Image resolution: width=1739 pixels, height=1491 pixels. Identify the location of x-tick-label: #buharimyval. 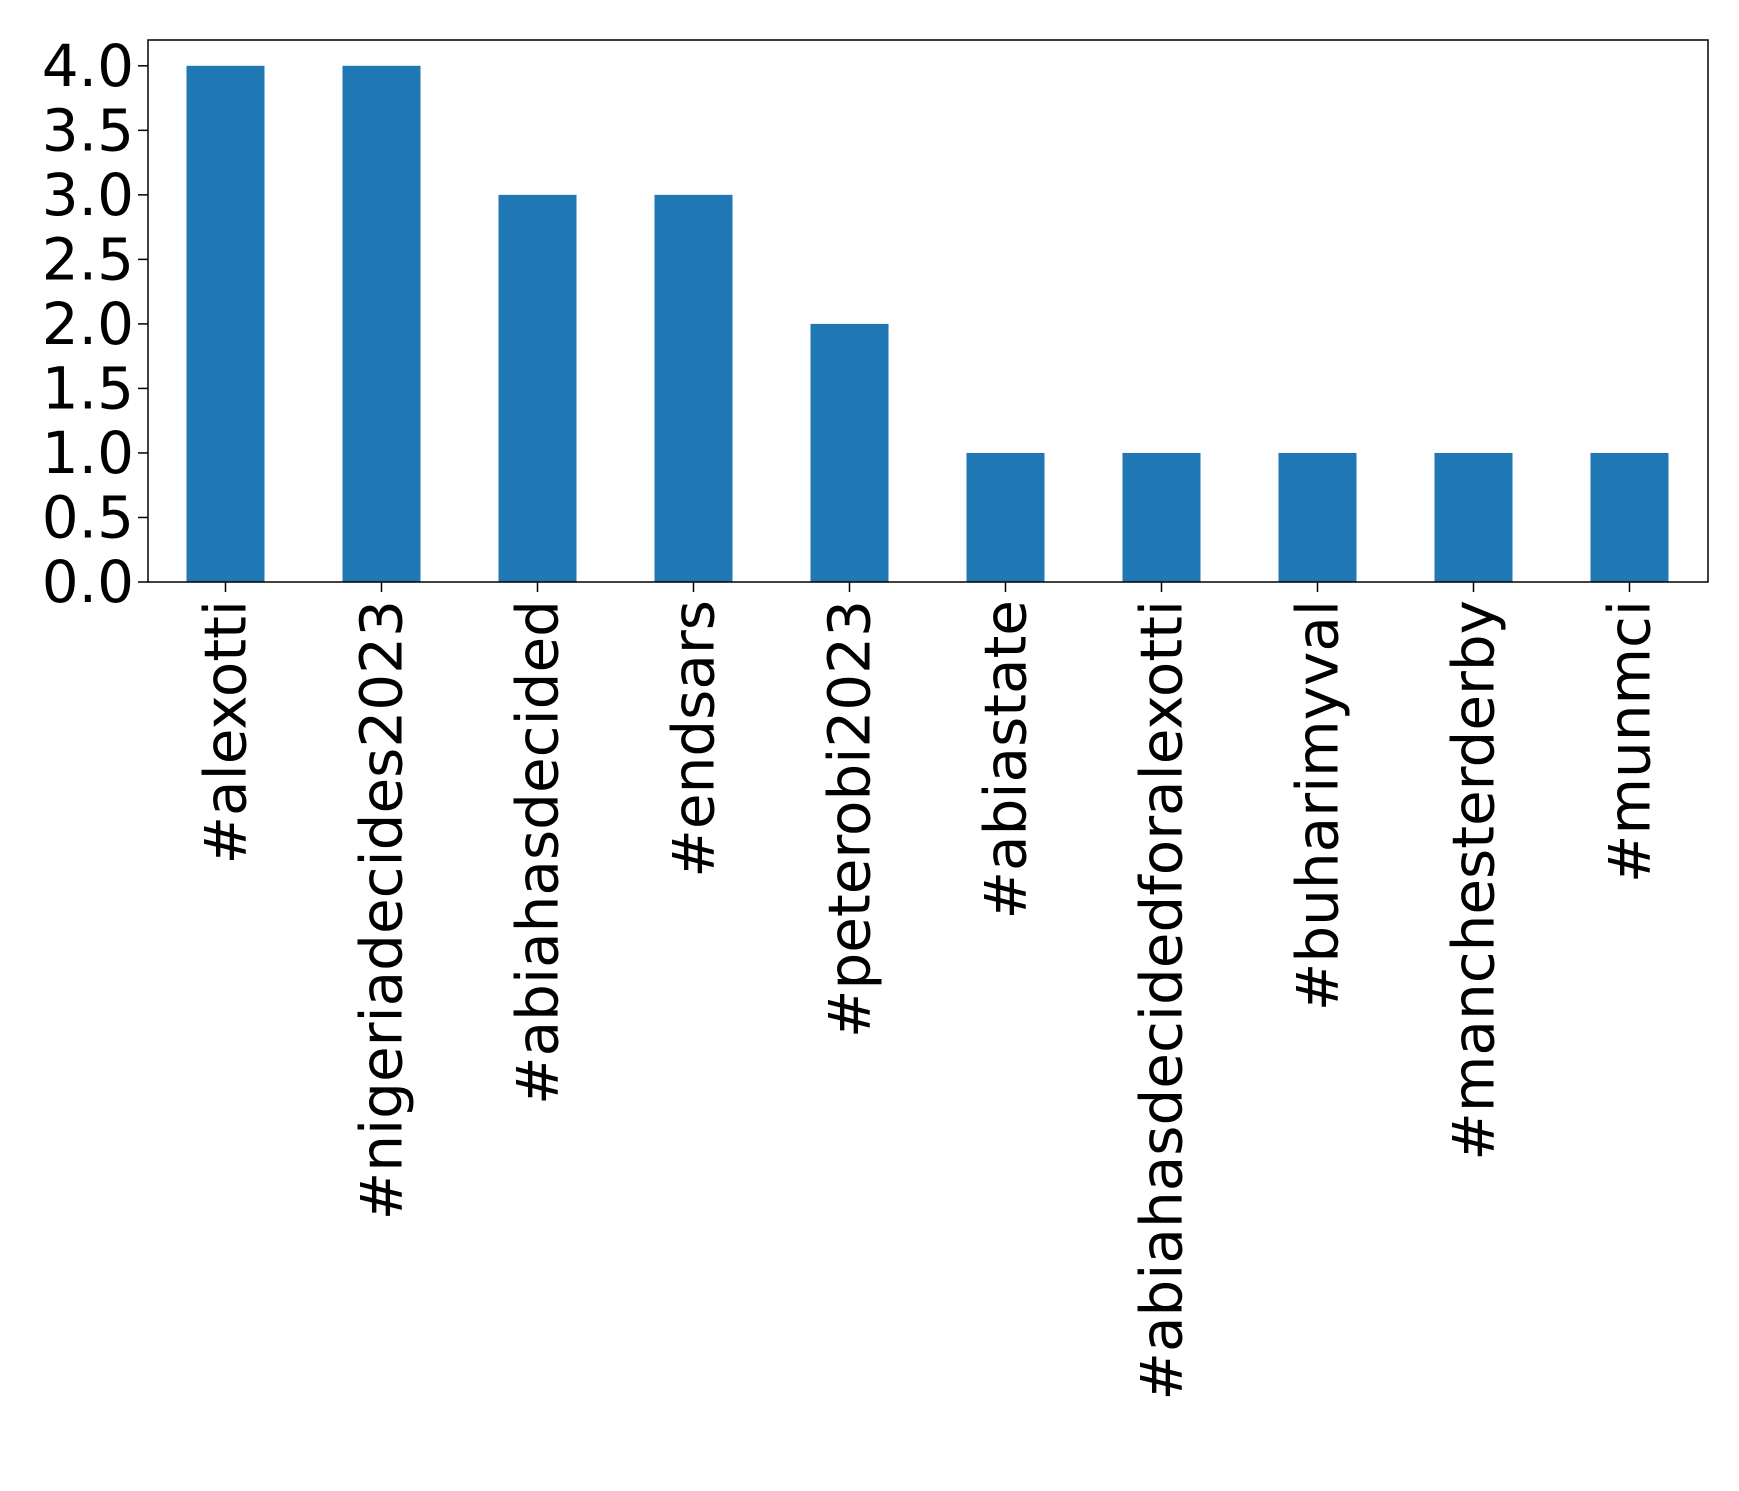
(1318, 805).